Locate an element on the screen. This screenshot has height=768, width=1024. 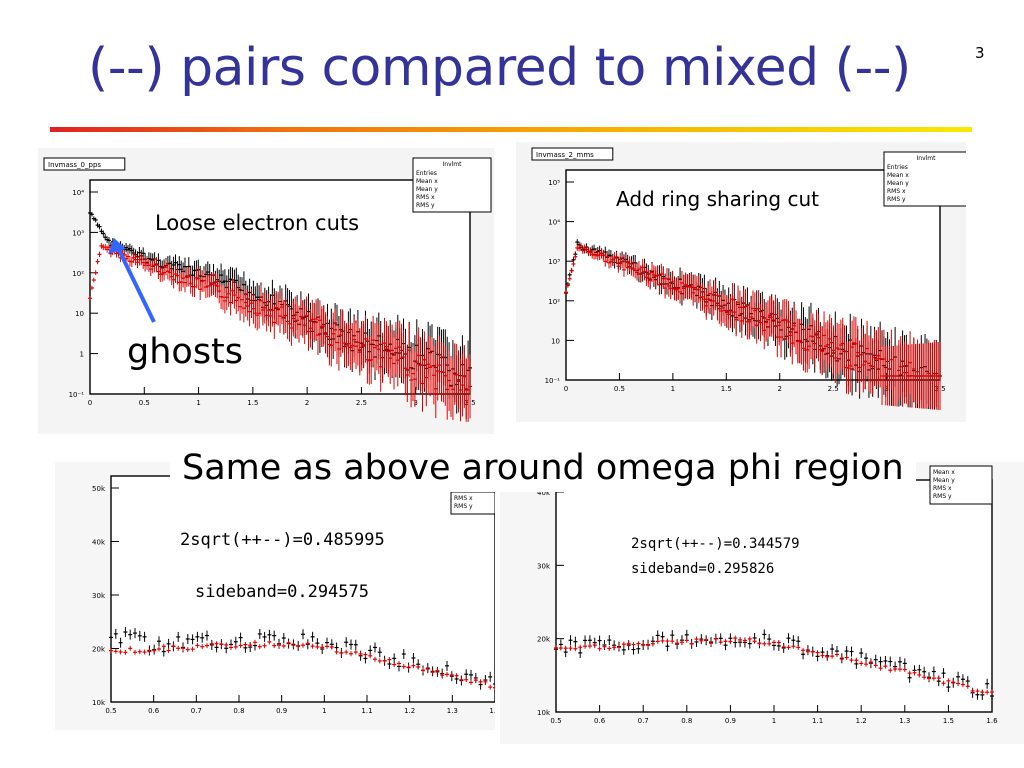
sideband-value-2: sideband=0.295826 is located at coordinates (703, 569).